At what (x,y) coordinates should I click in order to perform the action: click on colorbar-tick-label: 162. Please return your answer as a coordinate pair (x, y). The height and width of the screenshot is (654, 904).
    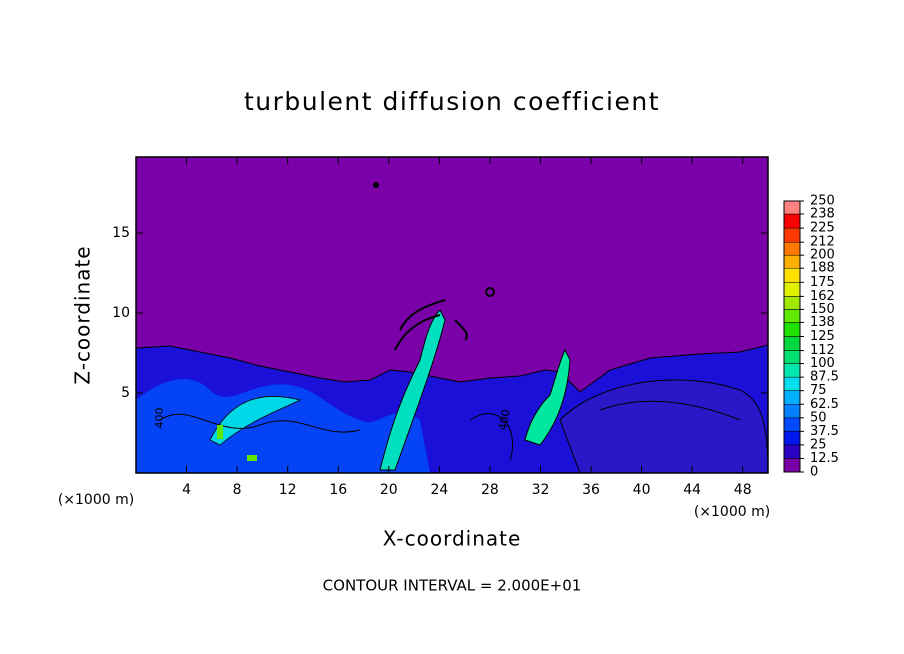
    Looking at the image, I should click on (822, 296).